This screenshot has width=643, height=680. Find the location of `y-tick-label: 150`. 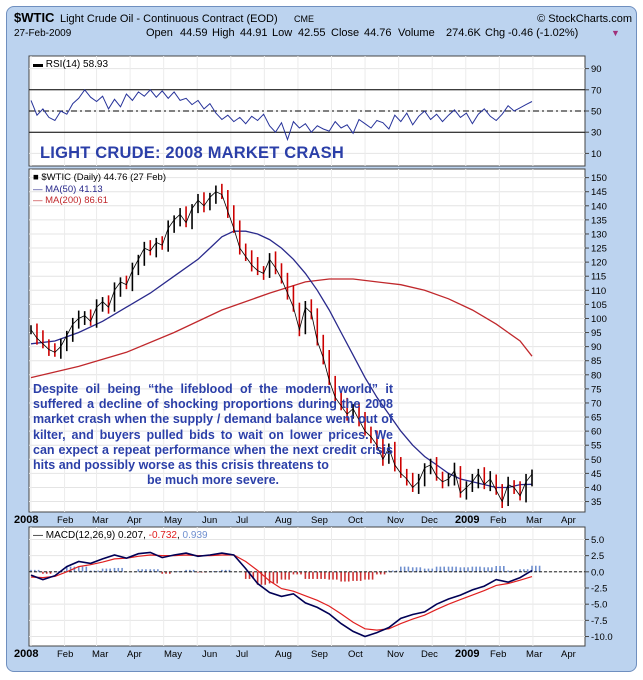

y-tick-label: 150 is located at coordinates (599, 178).